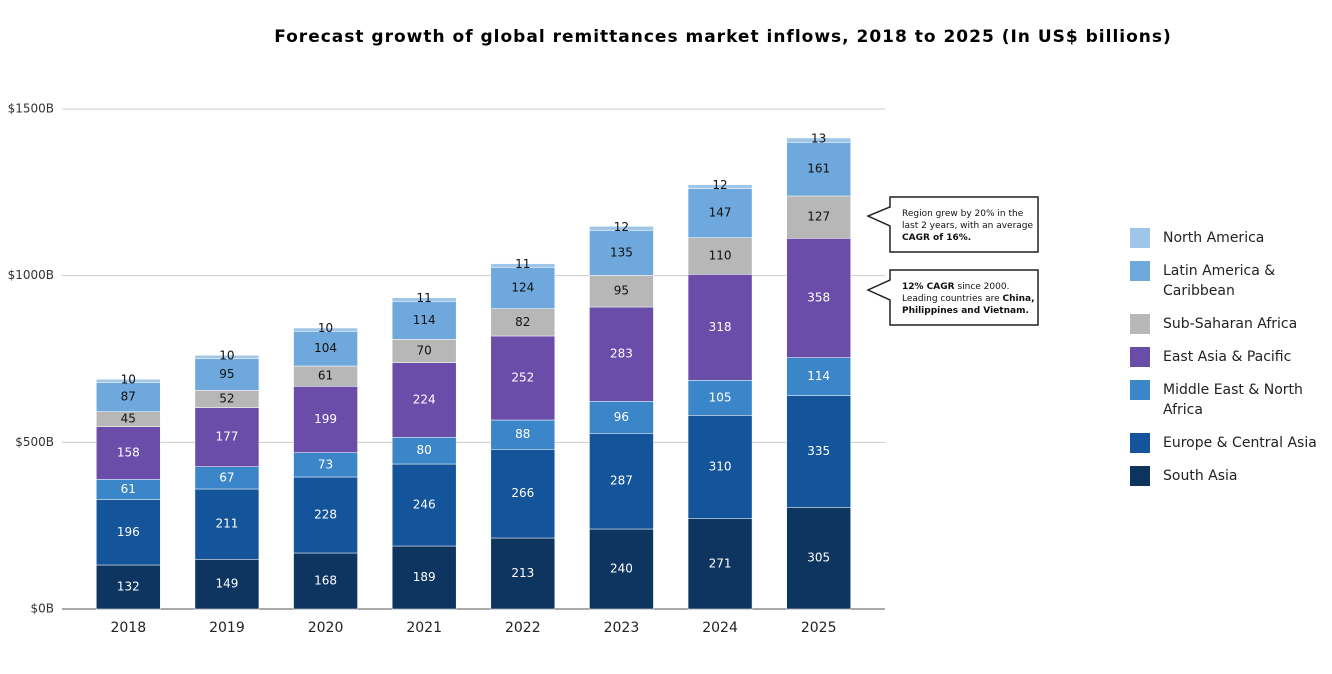 The height and width of the screenshot is (674, 1332). I want to click on value-label: 104, so click(325, 348).